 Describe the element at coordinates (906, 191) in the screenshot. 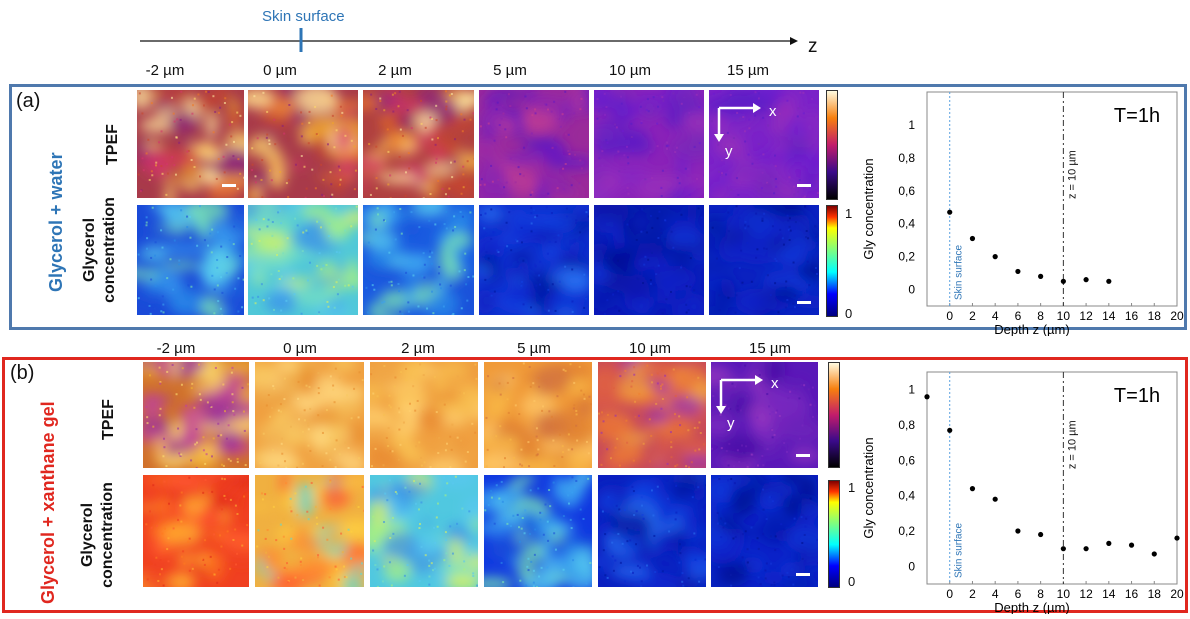

I see `y-tick-label: 0,6` at that location.